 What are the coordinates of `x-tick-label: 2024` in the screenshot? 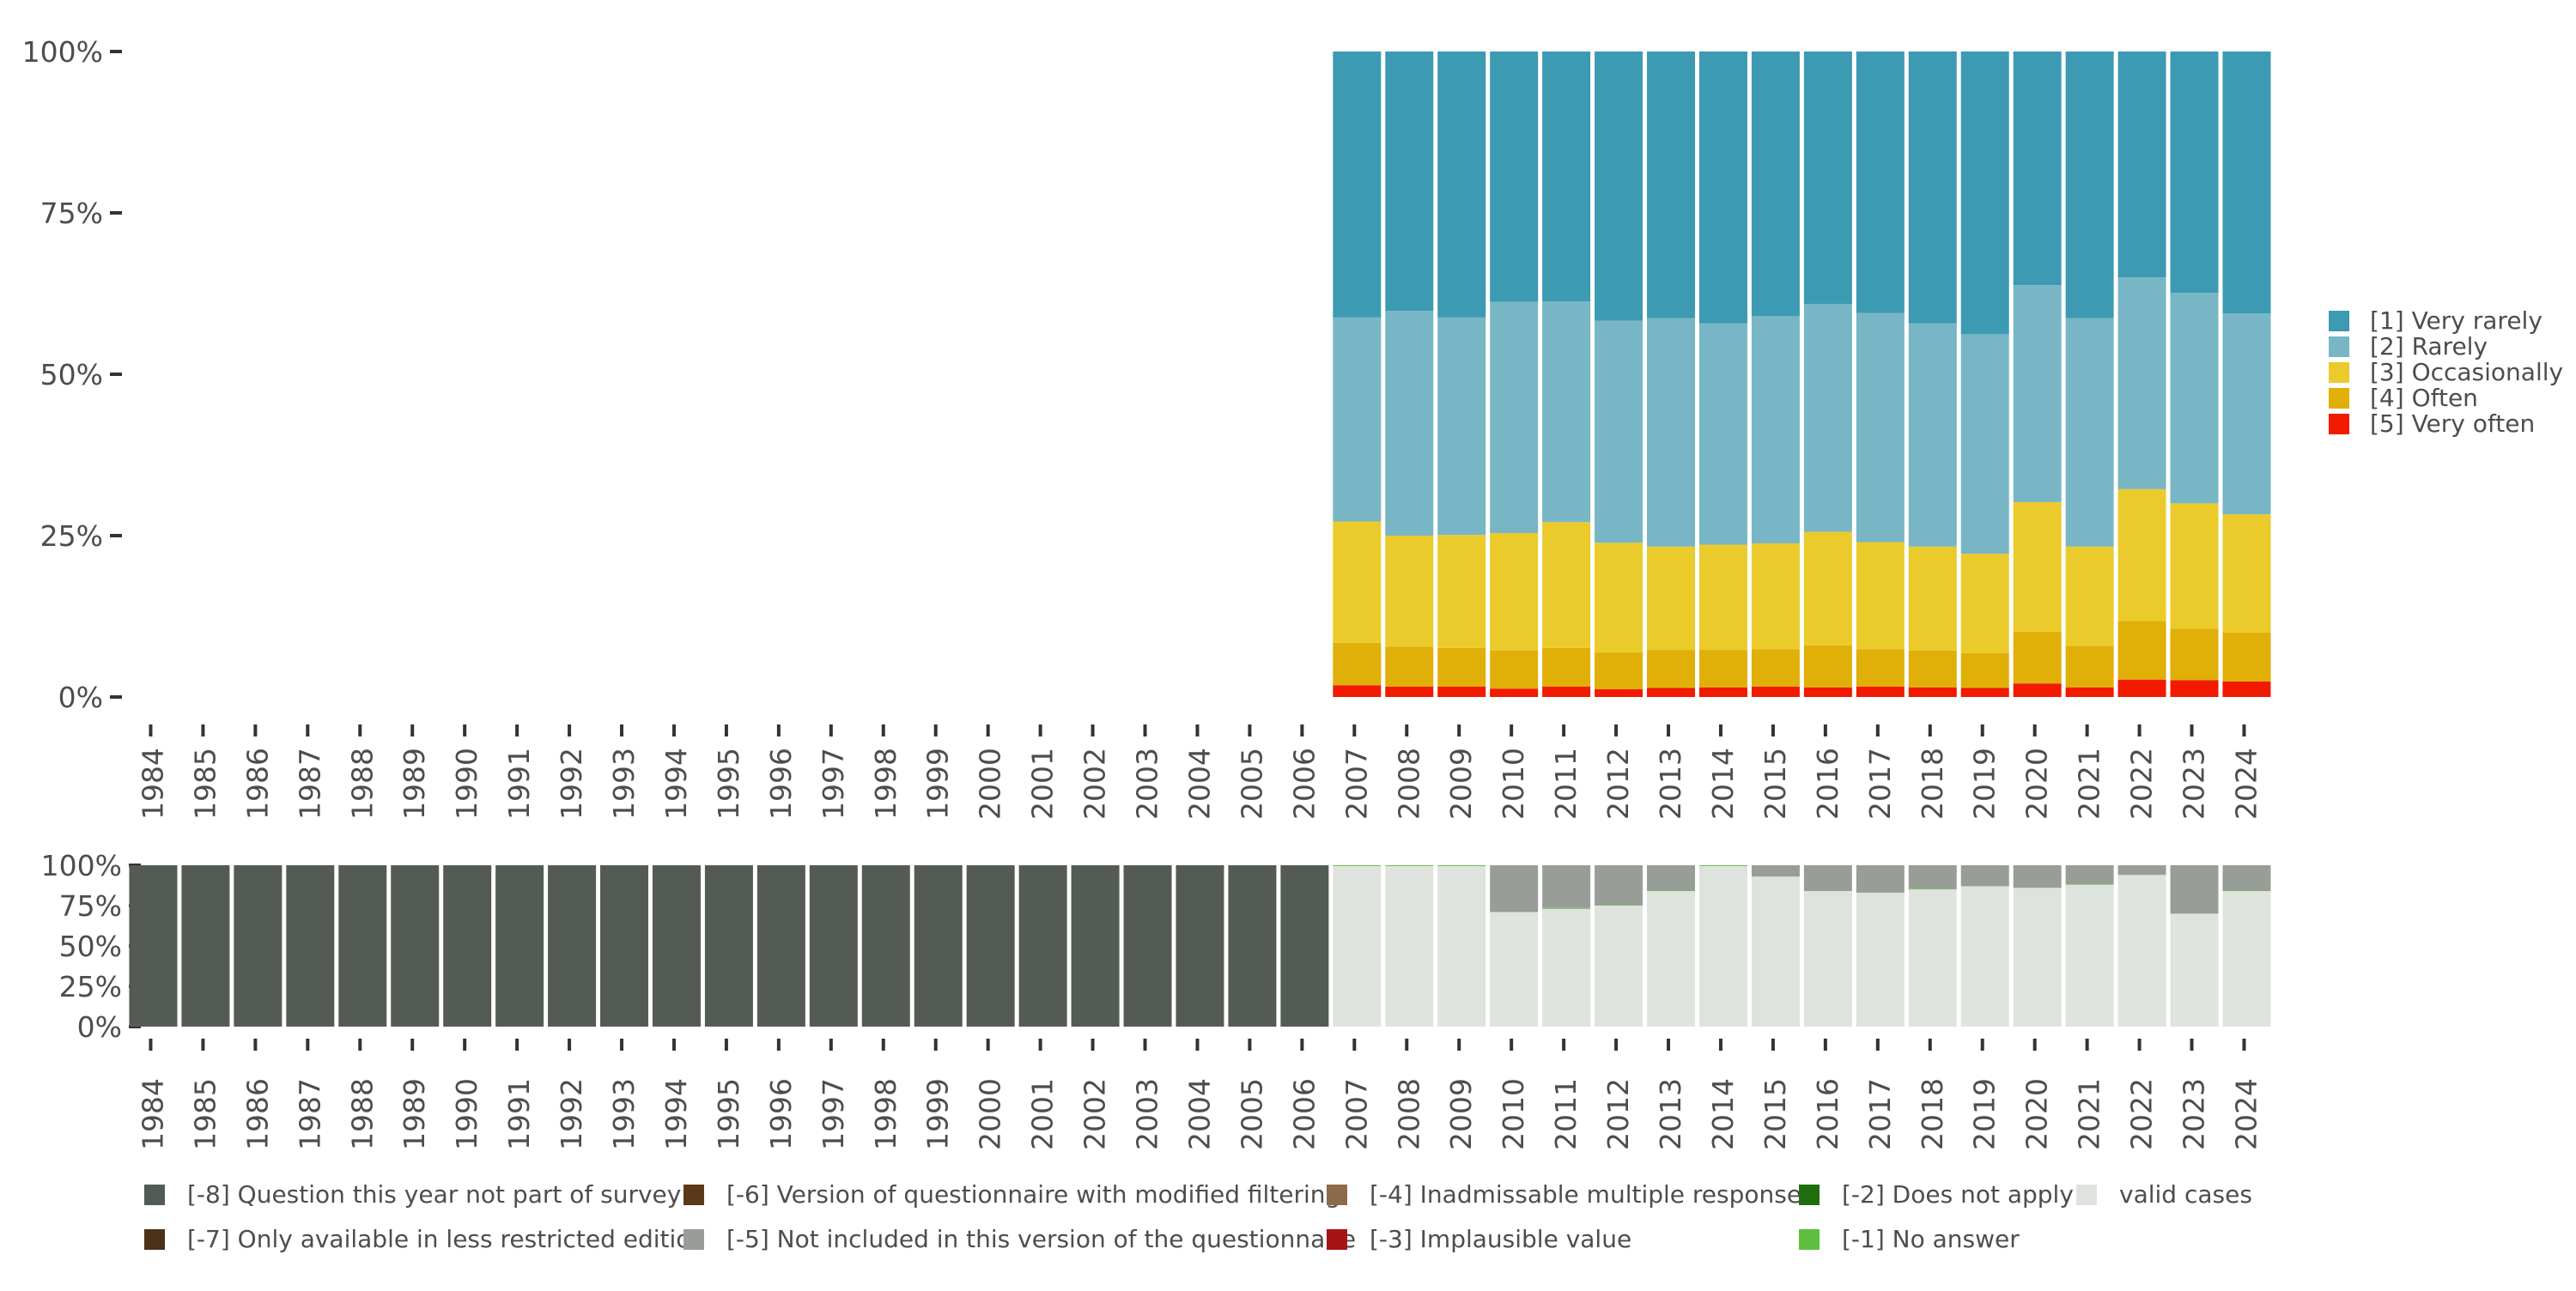 It's located at (2246, 784).